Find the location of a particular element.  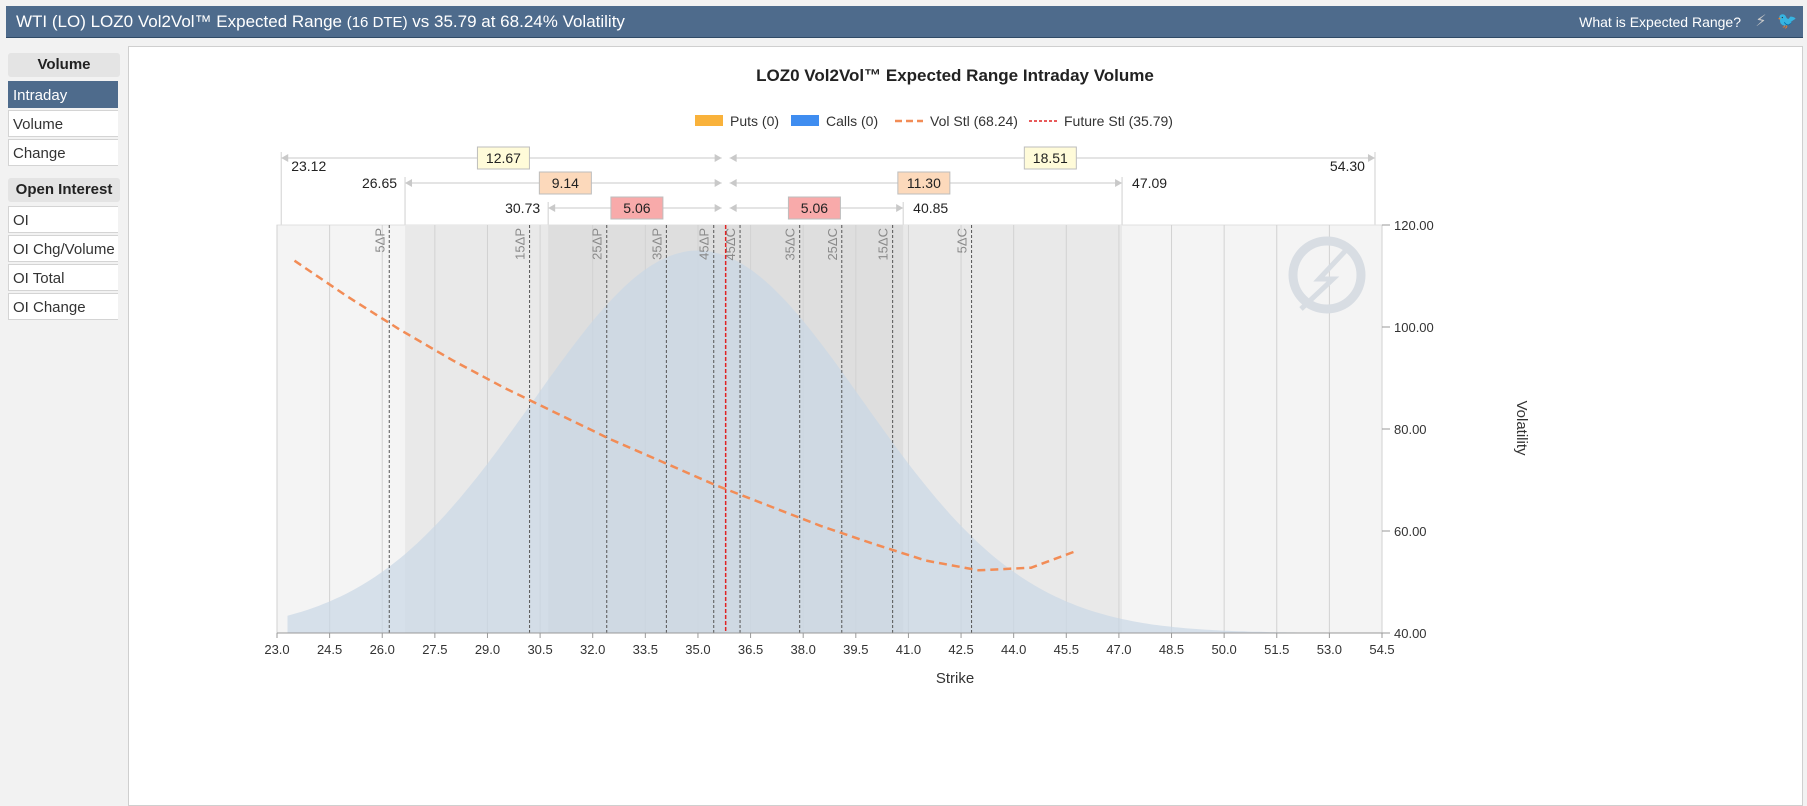

range-value-up-inner: 5.06 is located at coordinates (814, 208).